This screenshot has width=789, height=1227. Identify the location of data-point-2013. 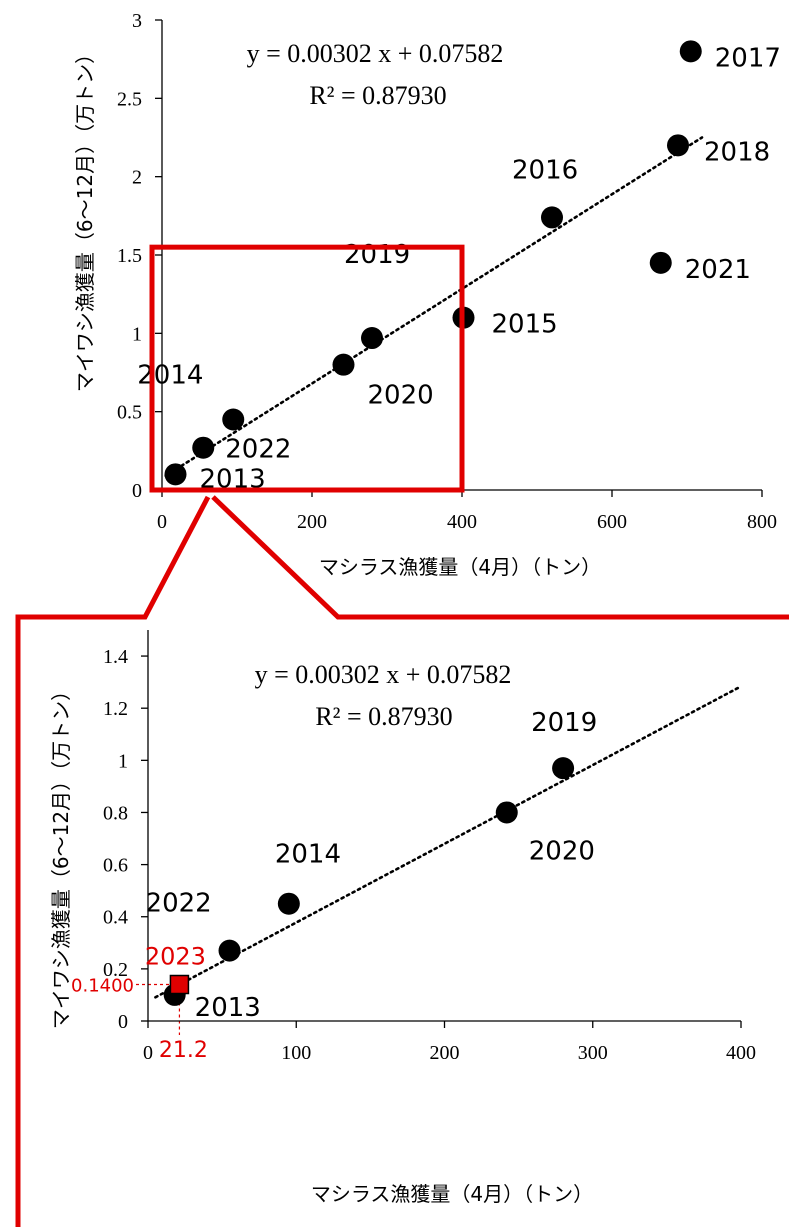
(175, 474).